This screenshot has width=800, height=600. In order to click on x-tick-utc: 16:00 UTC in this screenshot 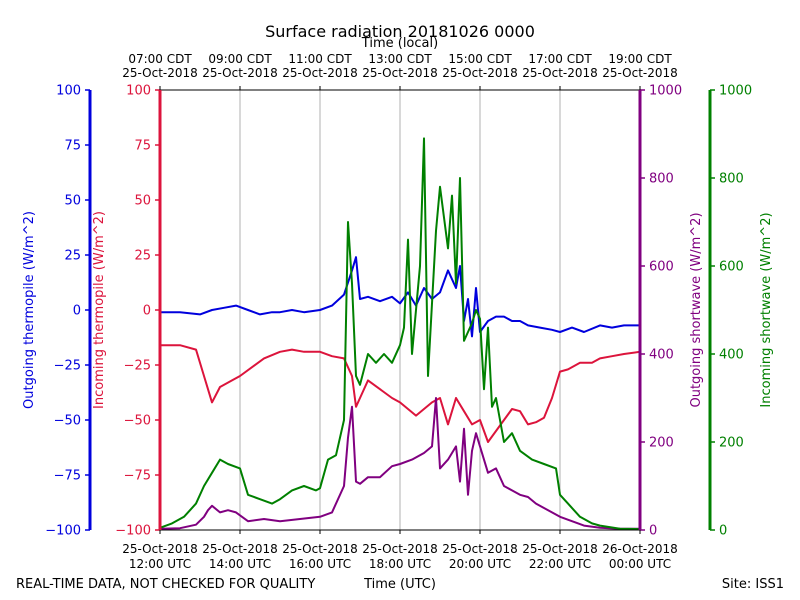, I will do `click(320, 564)`.